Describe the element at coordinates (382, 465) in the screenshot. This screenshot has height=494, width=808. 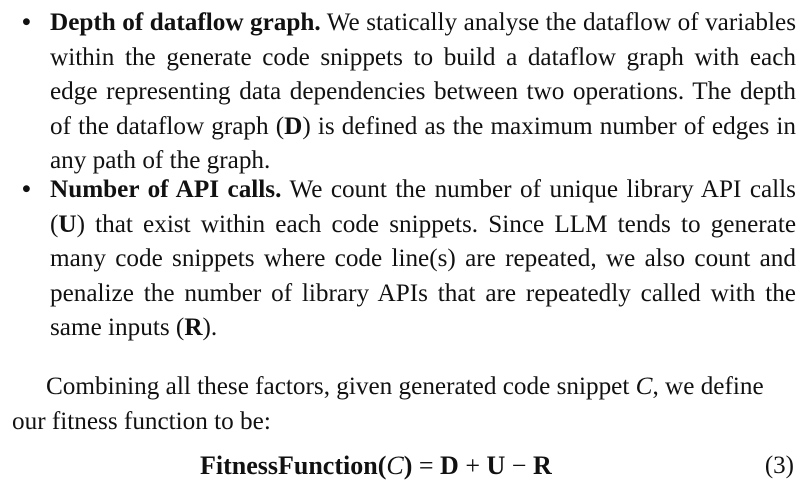
I see `equation-open-paren: (` at that location.